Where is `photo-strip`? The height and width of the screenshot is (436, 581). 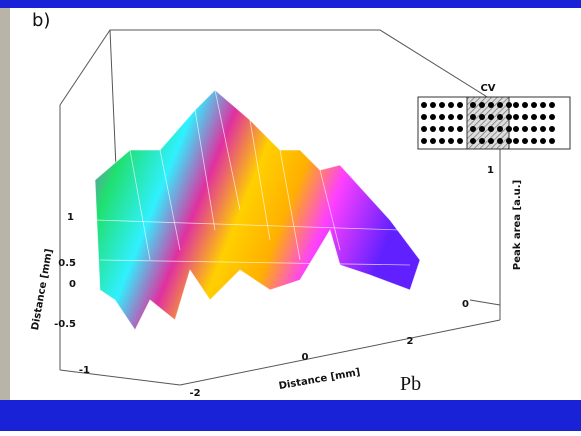 photo-strip is located at coordinates (5, 204).